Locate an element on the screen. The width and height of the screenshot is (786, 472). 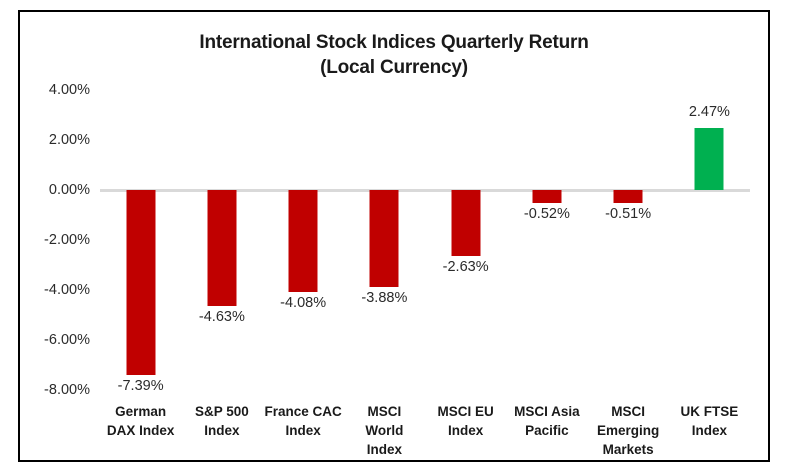
bar-value-label: -2.63% is located at coordinates (465, 266).